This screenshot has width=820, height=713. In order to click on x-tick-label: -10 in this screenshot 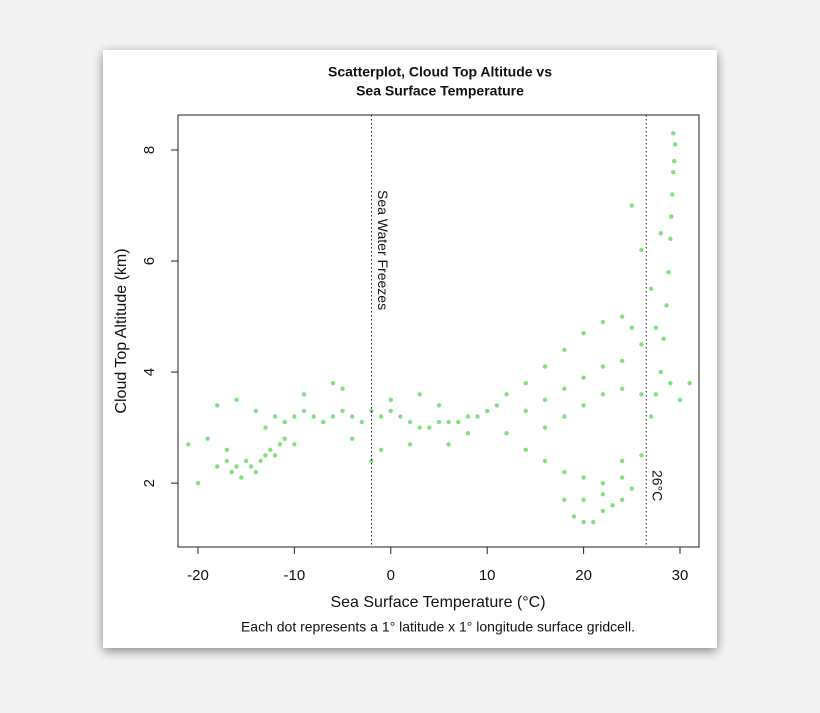, I will do `click(295, 575)`.